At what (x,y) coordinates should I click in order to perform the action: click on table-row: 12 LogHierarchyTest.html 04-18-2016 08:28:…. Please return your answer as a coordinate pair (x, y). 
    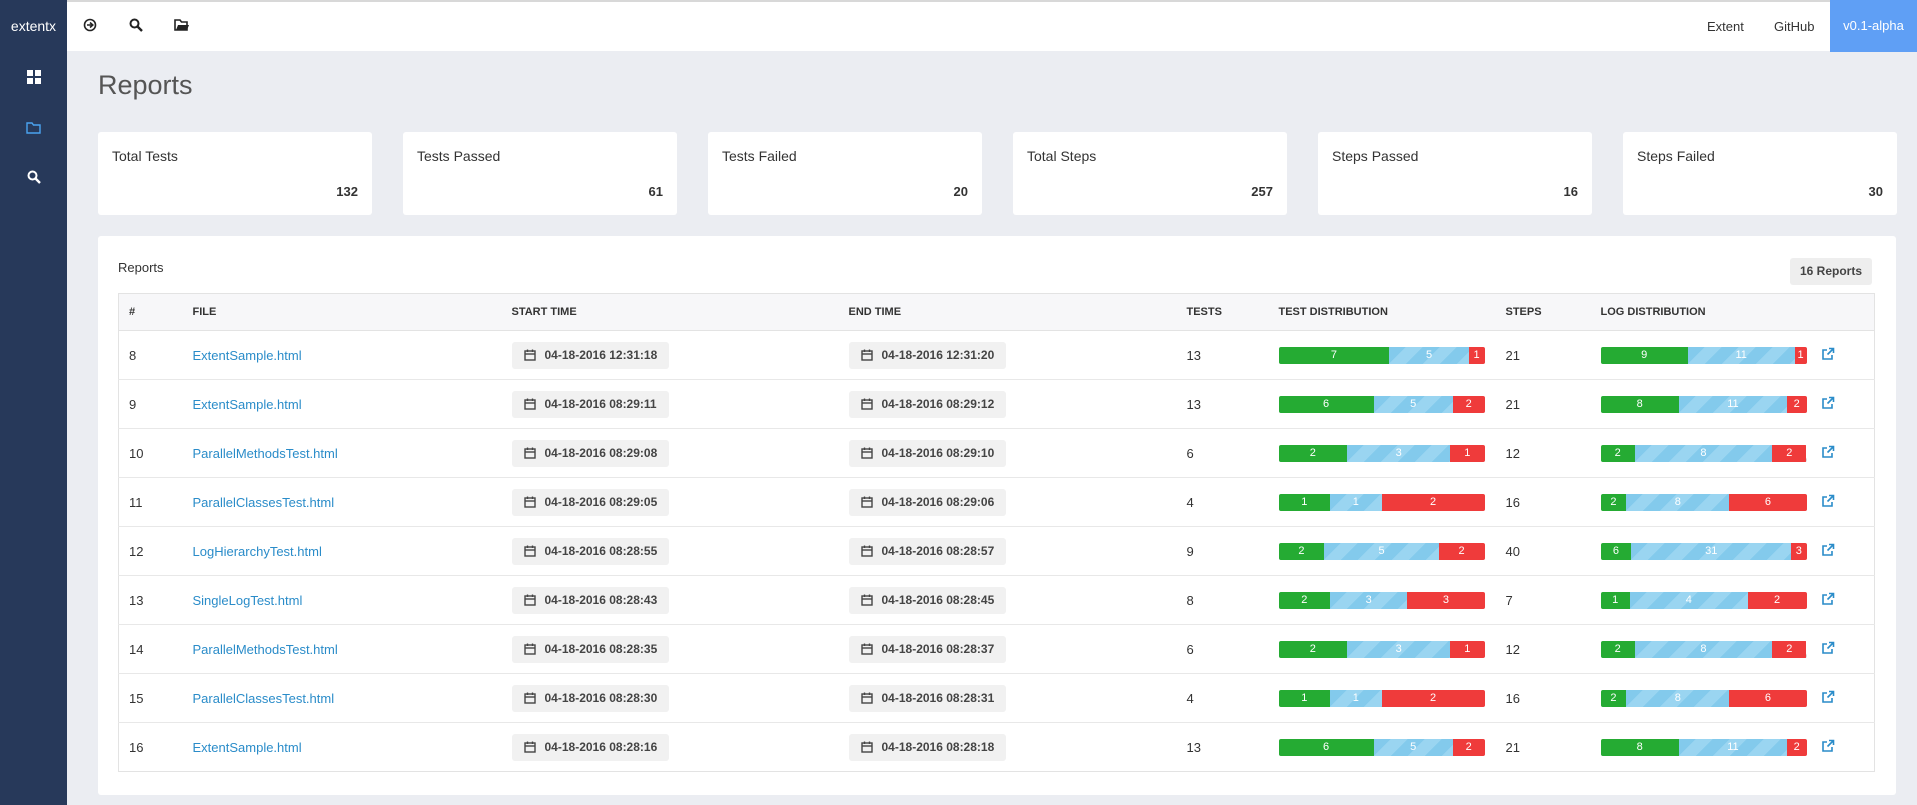
    Looking at the image, I should click on (996, 551).